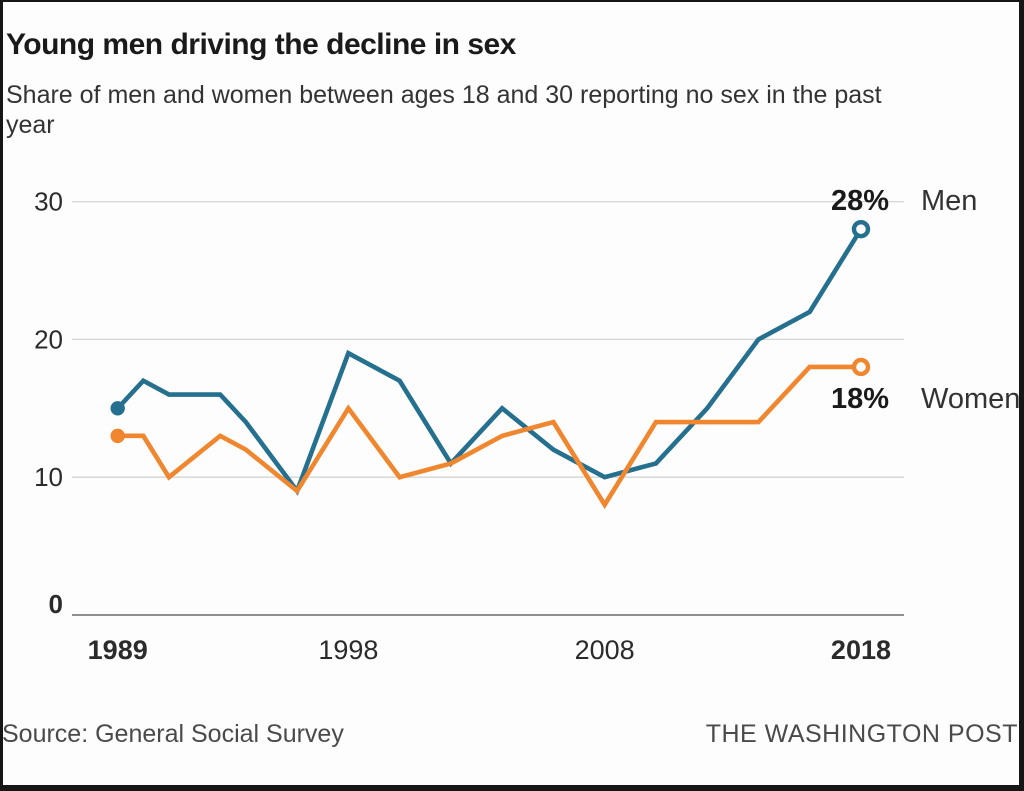 This screenshot has width=1024, height=791. Describe the element at coordinates (861, 367) in the screenshot. I see `women-end-dot` at that location.